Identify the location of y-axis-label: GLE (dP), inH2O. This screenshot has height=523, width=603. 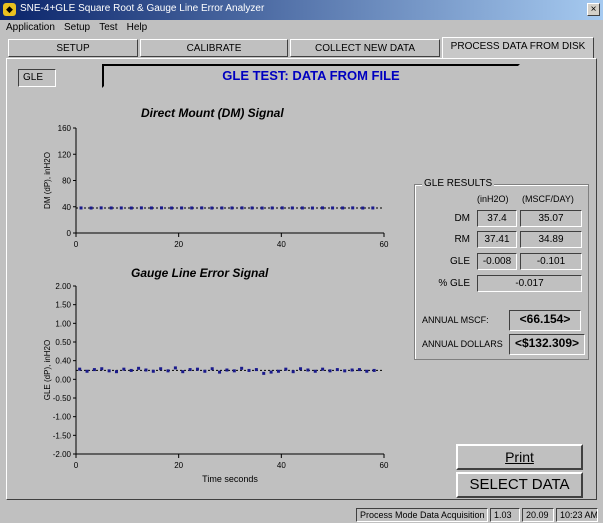
(47, 370).